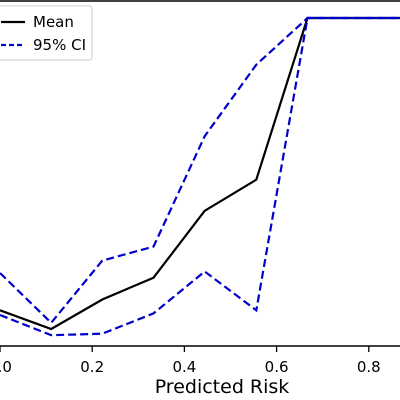 The width and height of the screenshot is (400, 400). Describe the element at coordinates (92, 367) in the screenshot. I see `x-tick-label: 0.2` at that location.